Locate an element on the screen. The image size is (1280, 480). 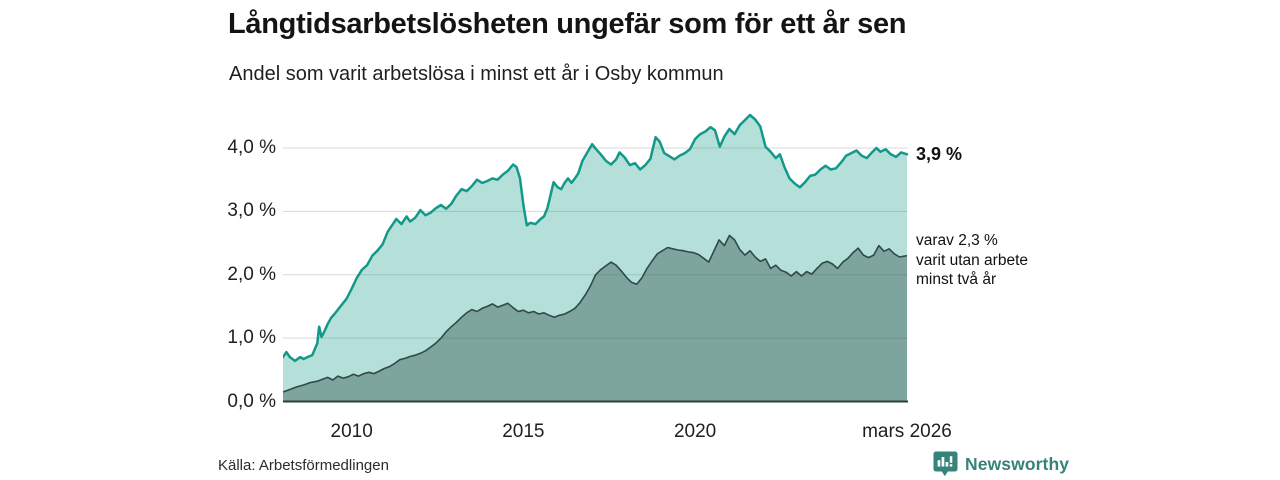
y-axis-tick: 3,0 % is located at coordinates (251, 211).